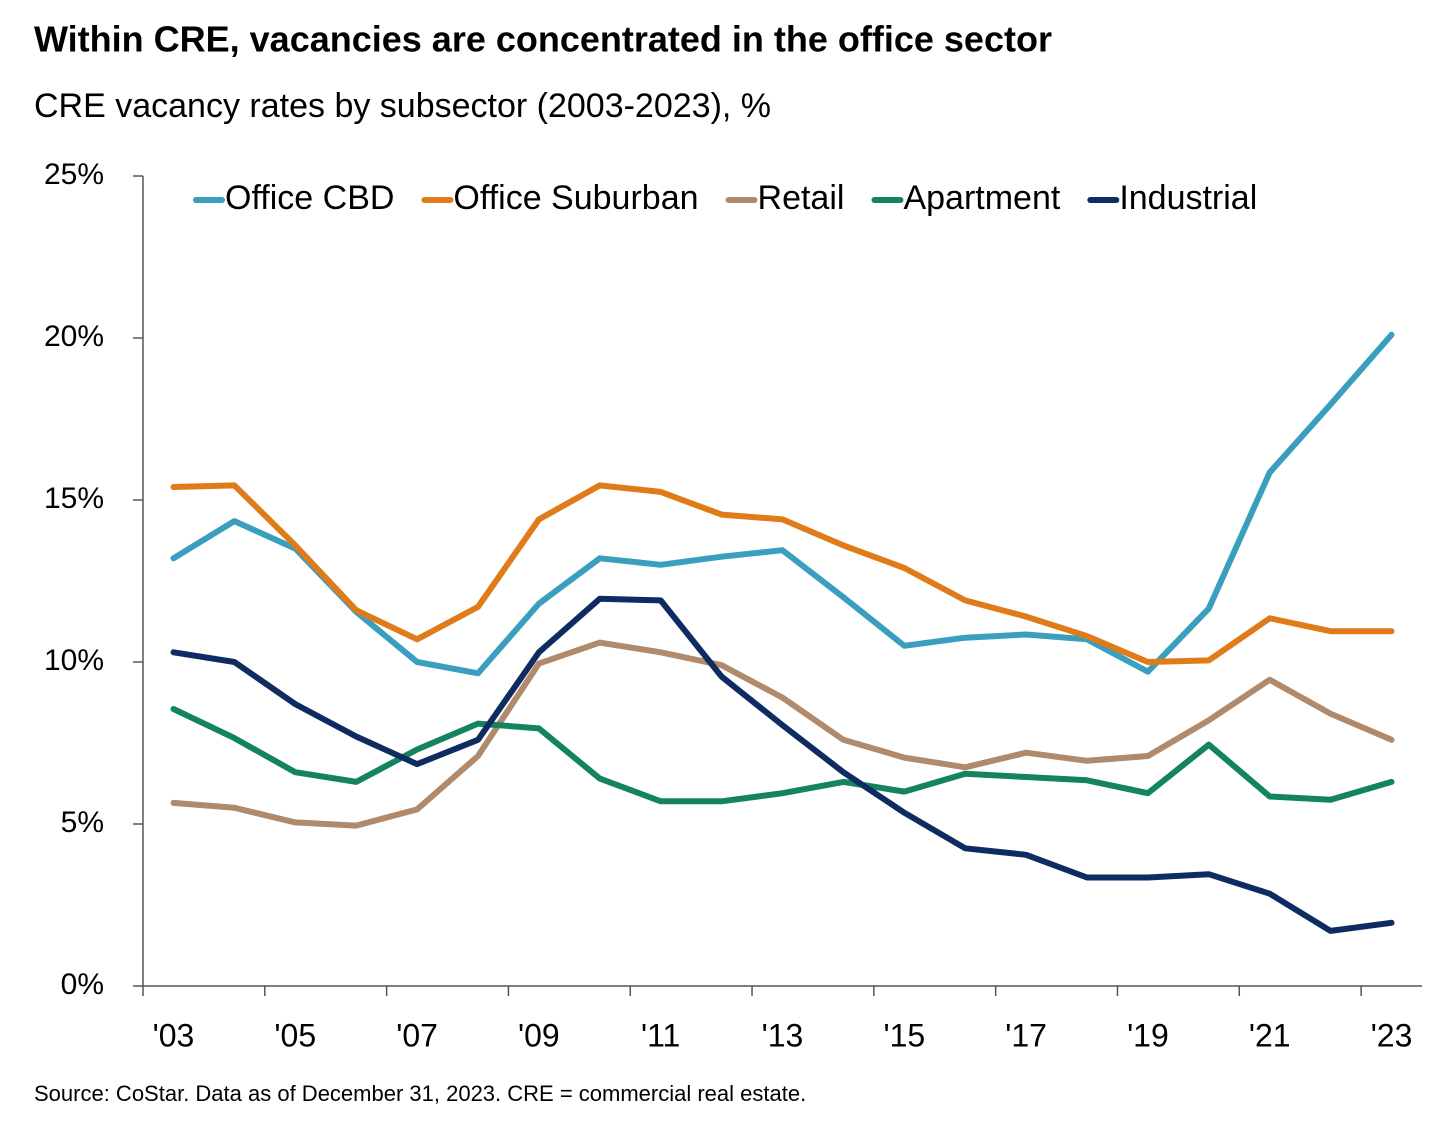 The width and height of the screenshot is (1440, 1126). Describe the element at coordinates (981, 198) in the screenshot. I see `legend-label: Apartment` at that location.